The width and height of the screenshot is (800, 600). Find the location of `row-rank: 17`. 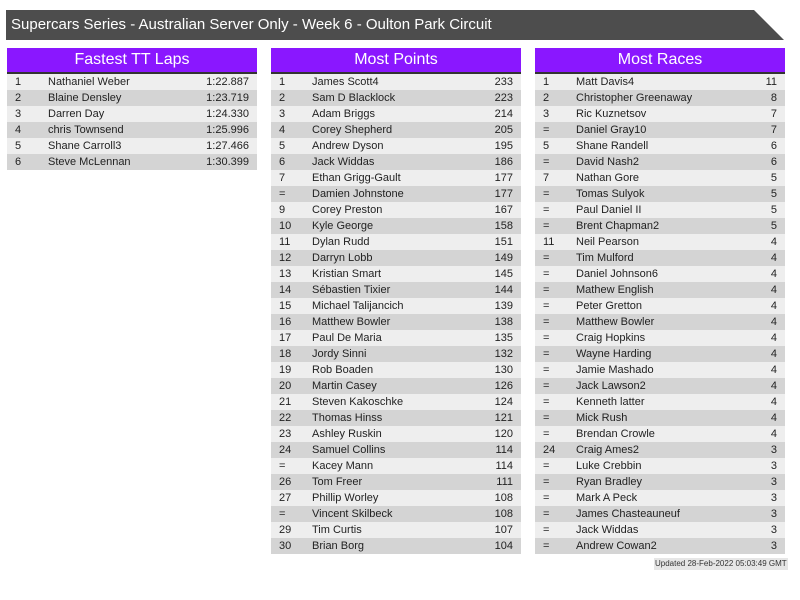

row-rank: 17 is located at coordinates (285, 338).